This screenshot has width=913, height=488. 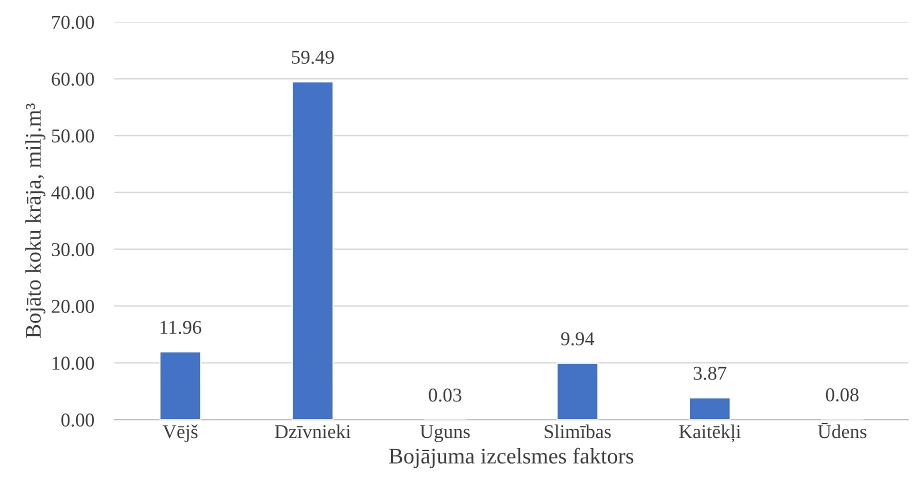 I want to click on x-tick-label: Ūdens, so click(x=842, y=430).